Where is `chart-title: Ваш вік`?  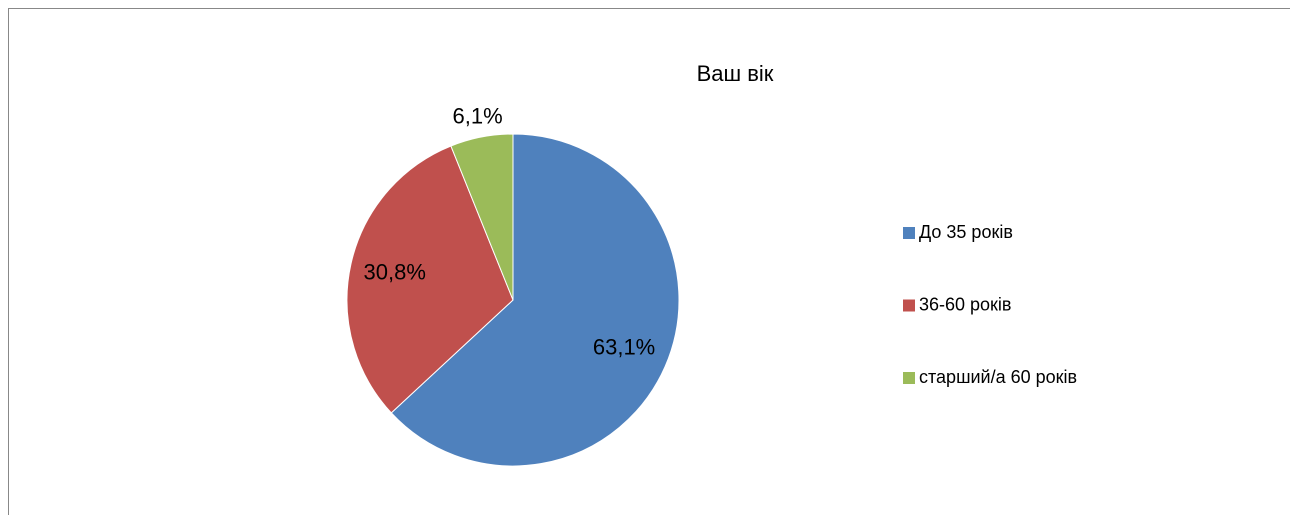 chart-title: Ваш вік is located at coordinates (735, 73).